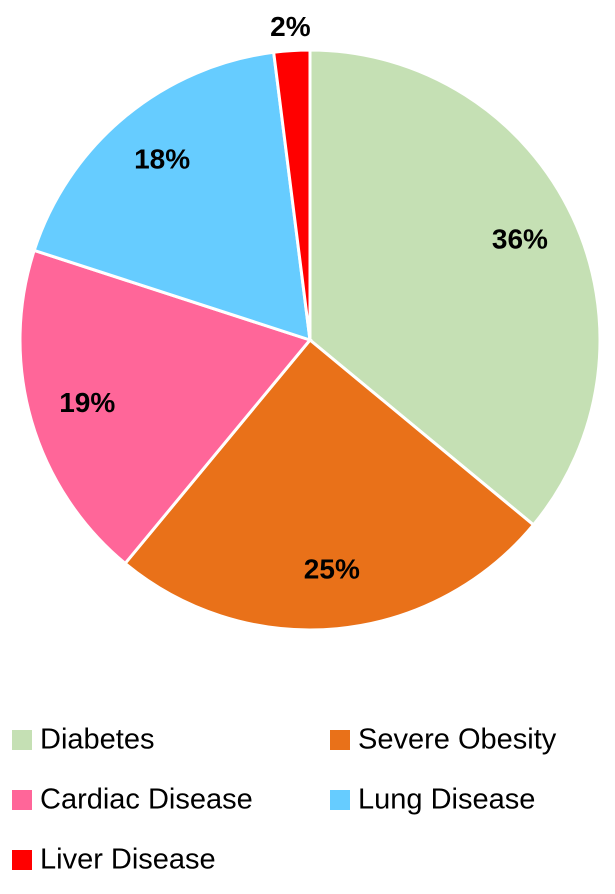 The image size is (615, 894). Describe the element at coordinates (87, 402) in the screenshot. I see `data-label: 19%` at that location.